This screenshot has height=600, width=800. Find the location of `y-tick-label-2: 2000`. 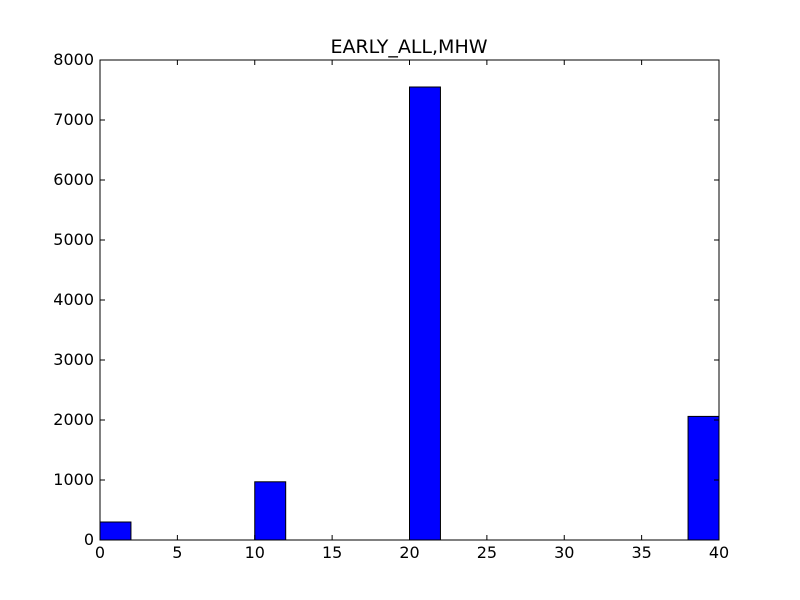

y-tick-label-2: 2000 is located at coordinates (73, 419).